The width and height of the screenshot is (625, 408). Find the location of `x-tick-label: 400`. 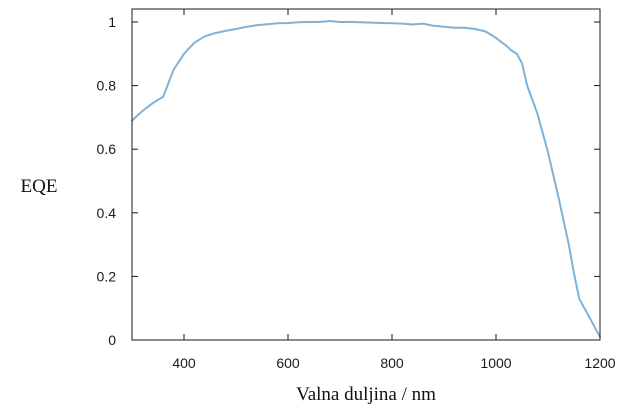

x-tick-label: 400 is located at coordinates (184, 363).